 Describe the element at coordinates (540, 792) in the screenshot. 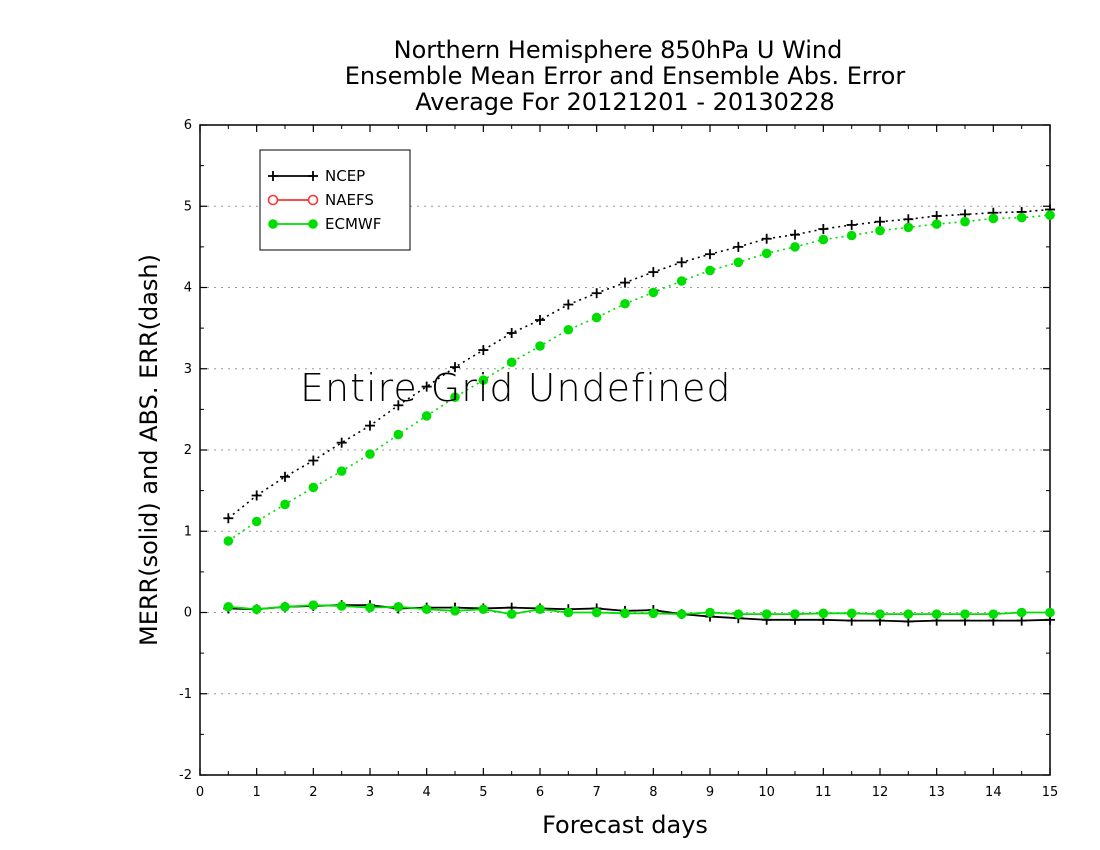

I see `x-tick-label: 6` at that location.